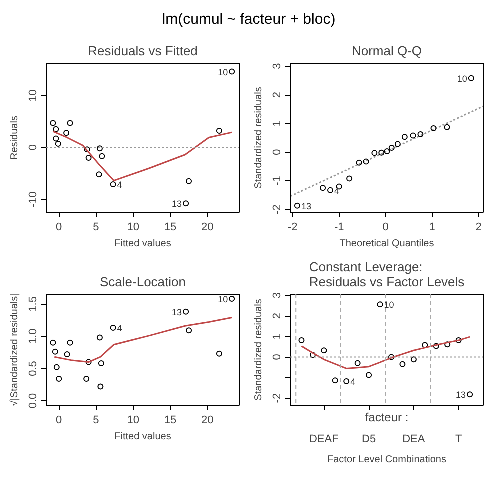  What do you see at coordinates (293, 228) in the screenshot?
I see `x-tick-label: -2` at bounding box center [293, 228].